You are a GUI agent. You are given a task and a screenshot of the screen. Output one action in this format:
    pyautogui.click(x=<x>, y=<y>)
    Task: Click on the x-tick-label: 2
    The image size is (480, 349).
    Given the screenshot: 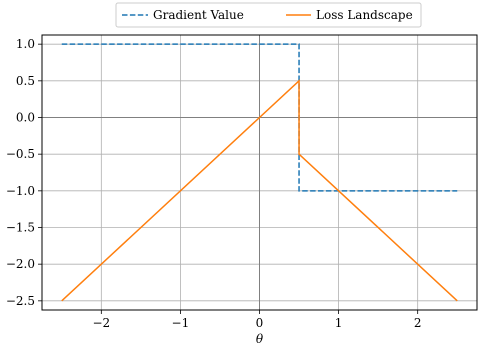 What is the action you would take?
    pyautogui.click(x=418, y=323)
    